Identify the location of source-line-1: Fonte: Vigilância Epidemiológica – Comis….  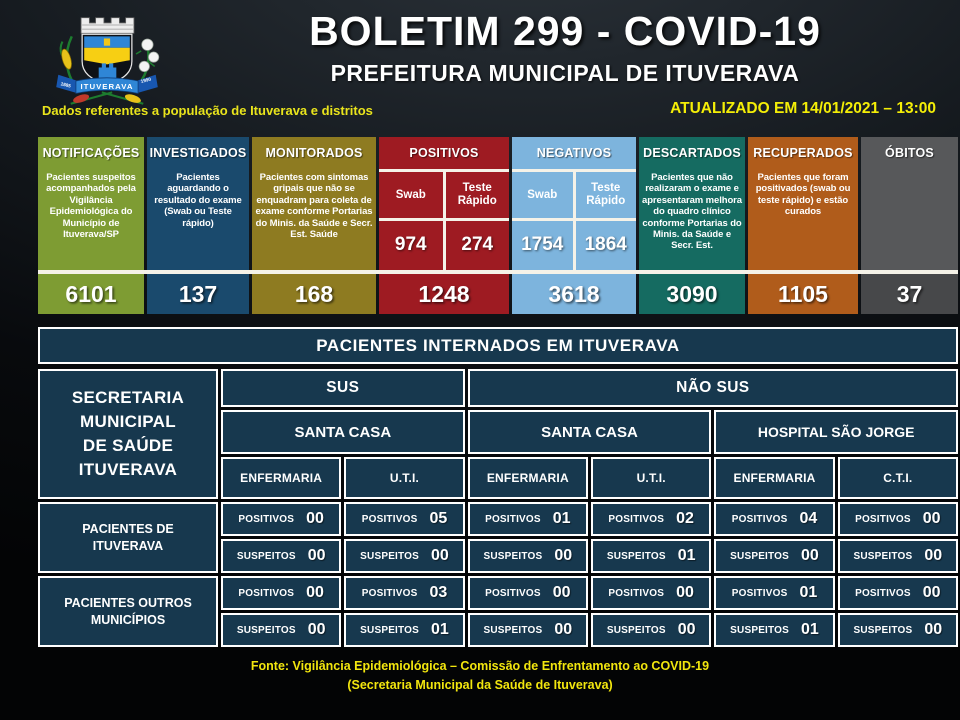
(480, 666).